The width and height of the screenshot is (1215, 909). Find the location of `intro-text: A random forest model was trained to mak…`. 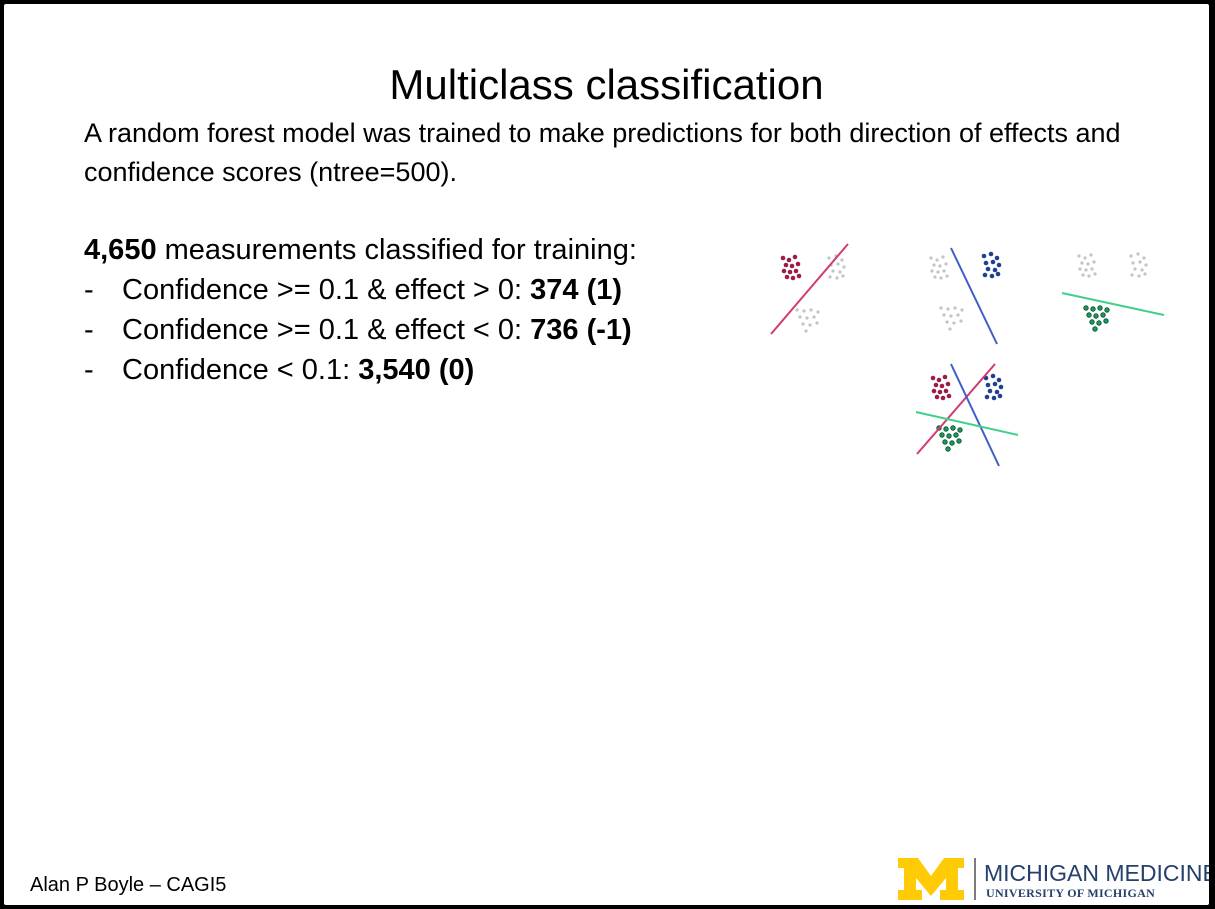

intro-text: A random forest model was trained to mak… is located at coordinates (602, 152).